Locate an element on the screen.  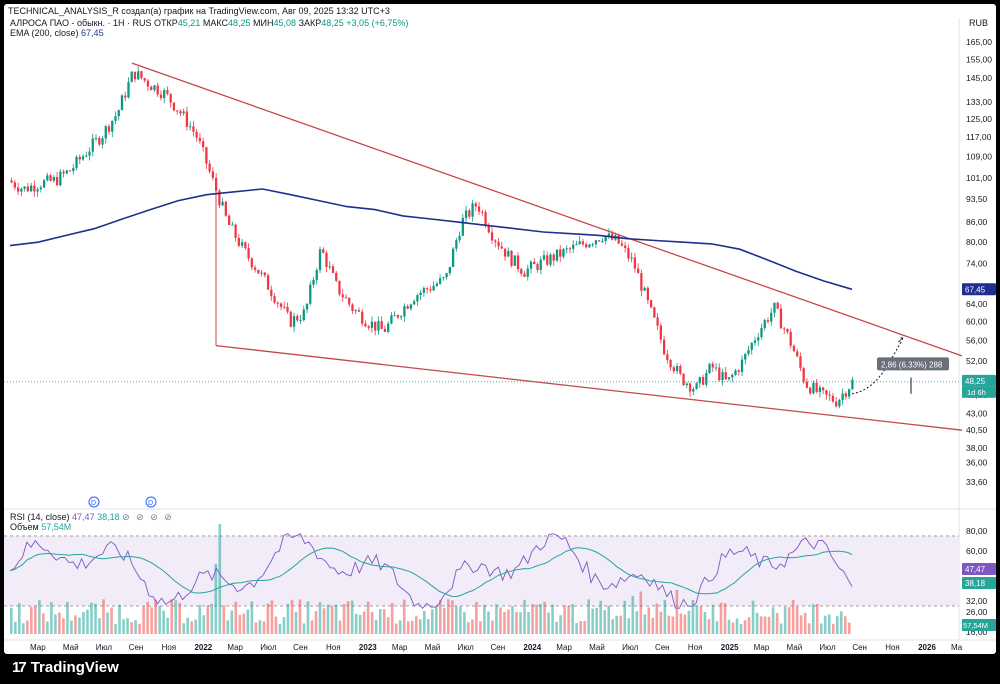
footer-bar is located at coordinates (500, 669).